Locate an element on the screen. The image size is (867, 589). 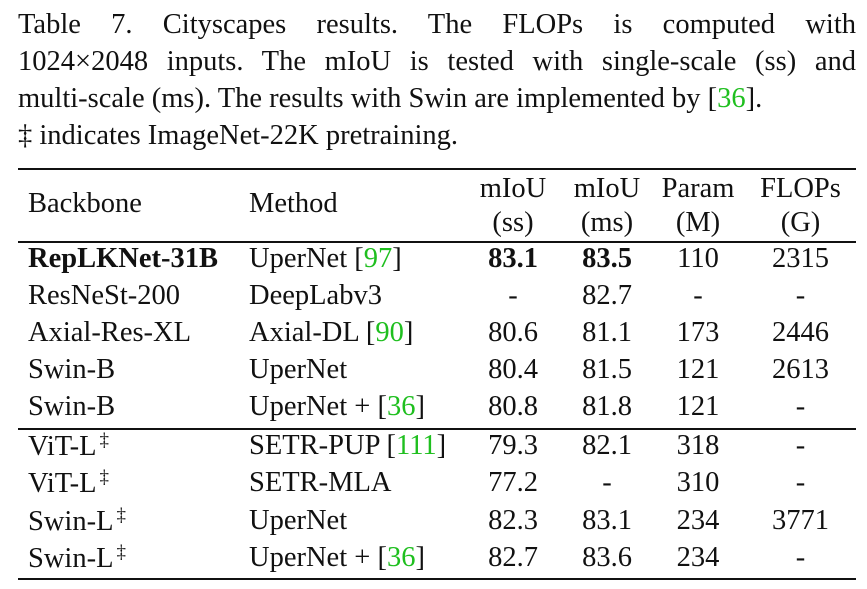
cell-flops: 2613 is located at coordinates (800, 369).